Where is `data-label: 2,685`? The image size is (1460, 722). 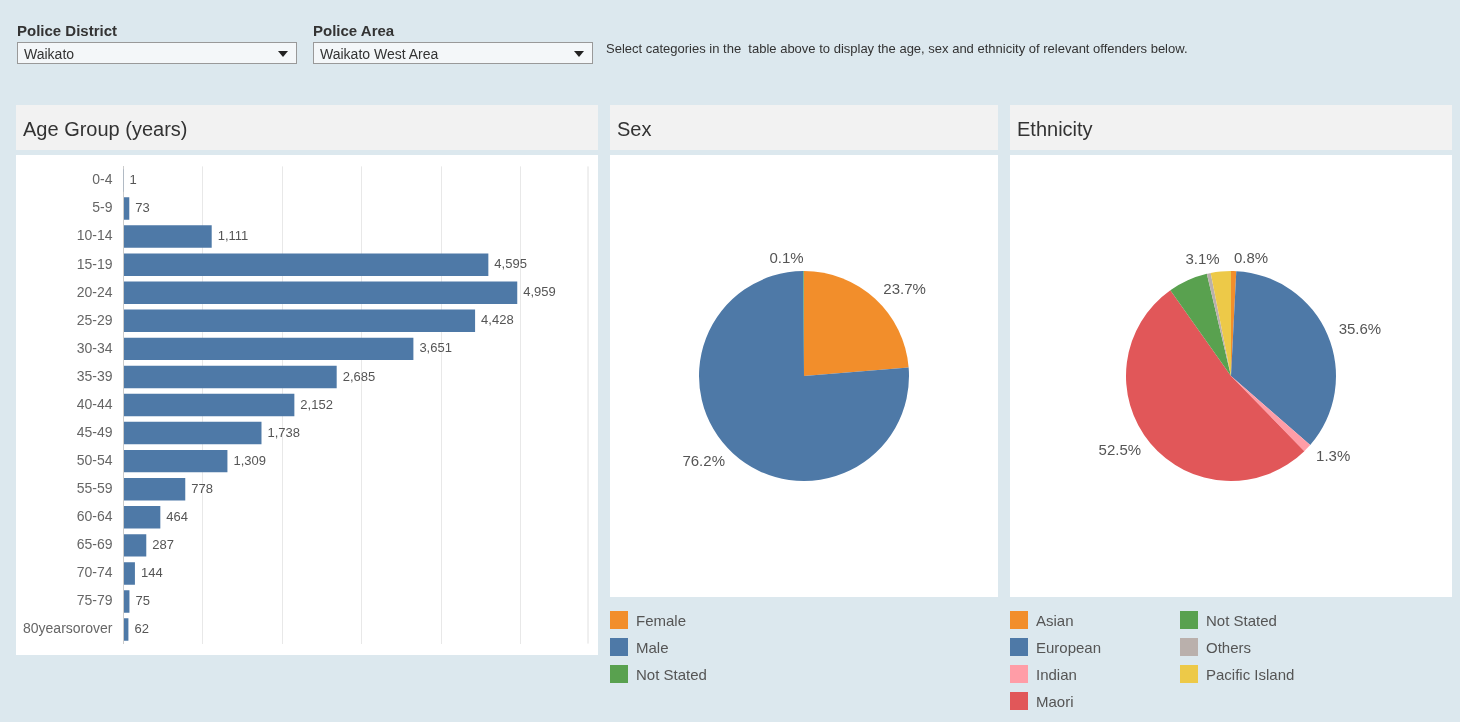
data-label: 2,685 is located at coordinates (359, 376).